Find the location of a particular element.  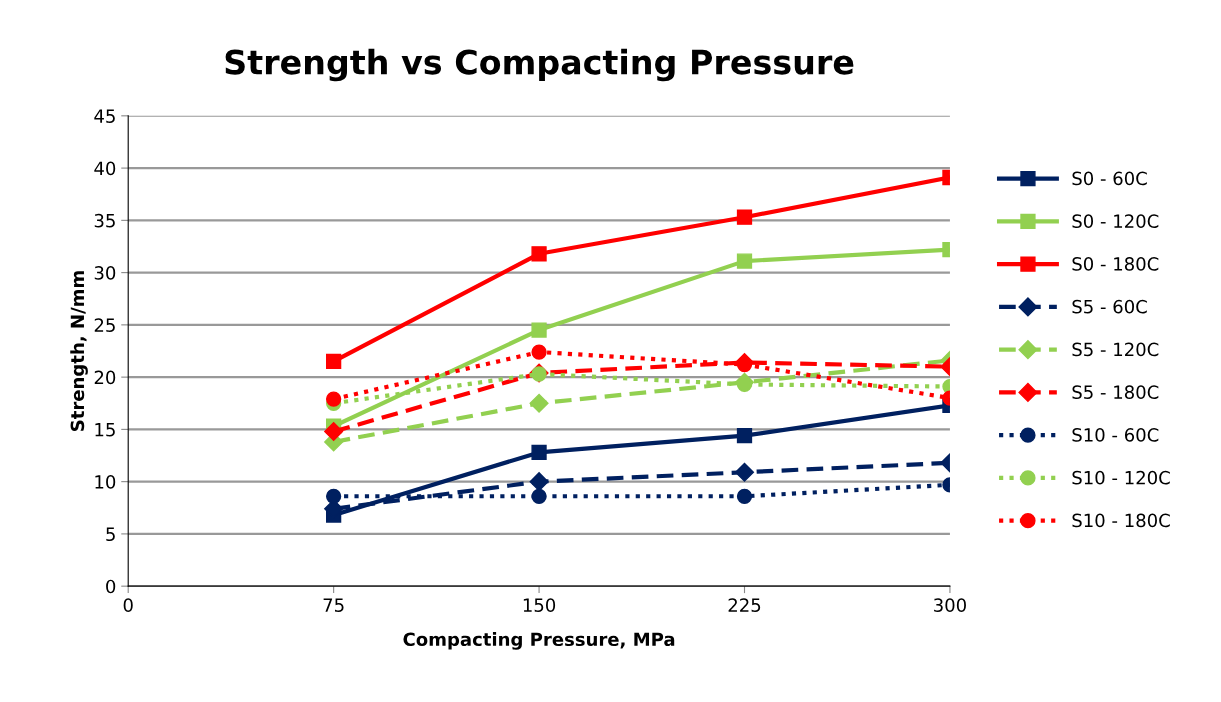

y-tick-label: 20 is located at coordinates (105, 377).